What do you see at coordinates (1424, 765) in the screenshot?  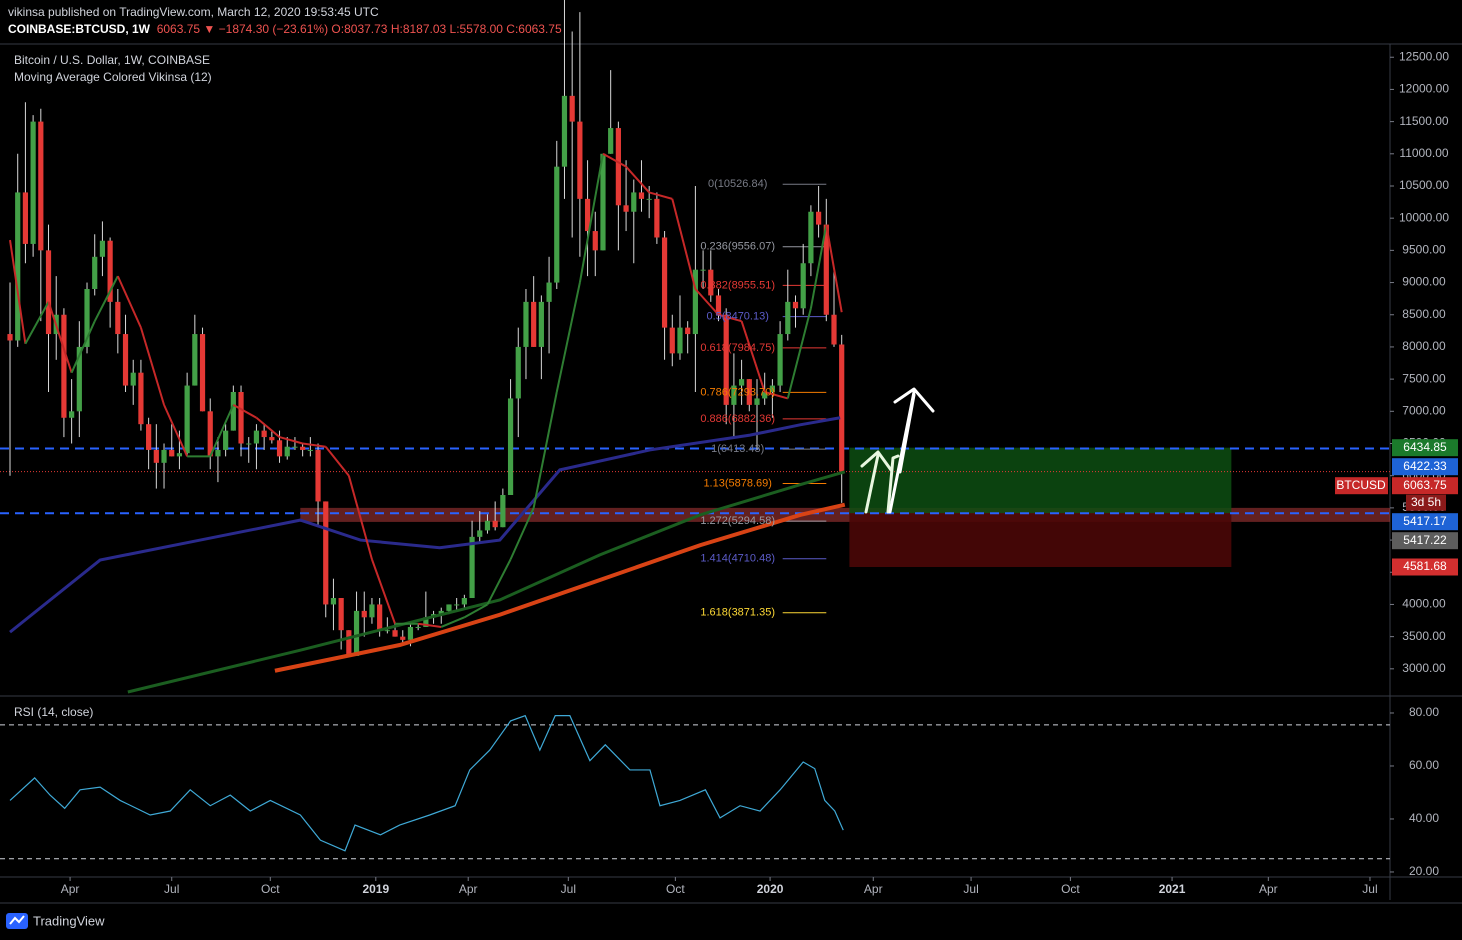 I see `y-tick-label: 60.00` at bounding box center [1424, 765].